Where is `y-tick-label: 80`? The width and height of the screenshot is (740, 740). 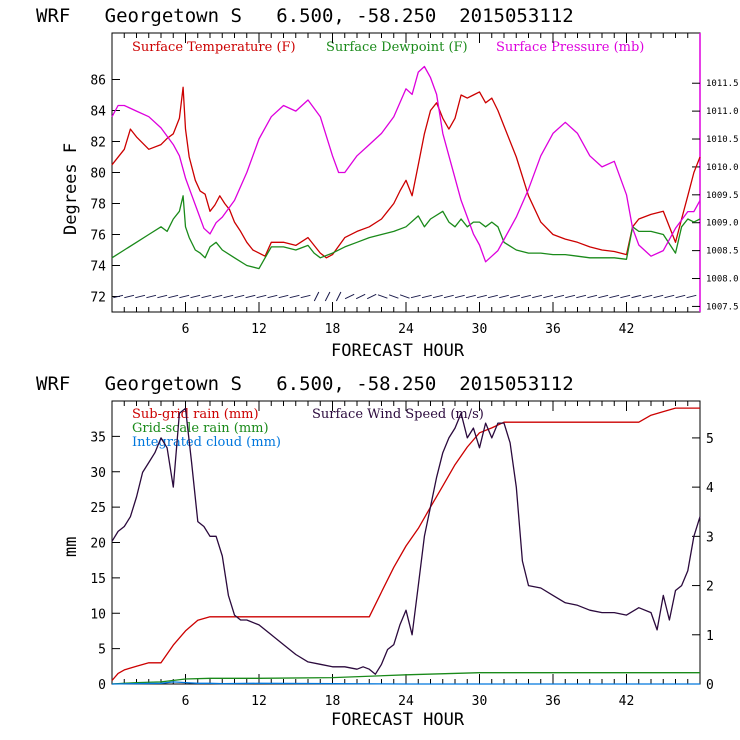 y-tick-label: 80 is located at coordinates (98, 174).